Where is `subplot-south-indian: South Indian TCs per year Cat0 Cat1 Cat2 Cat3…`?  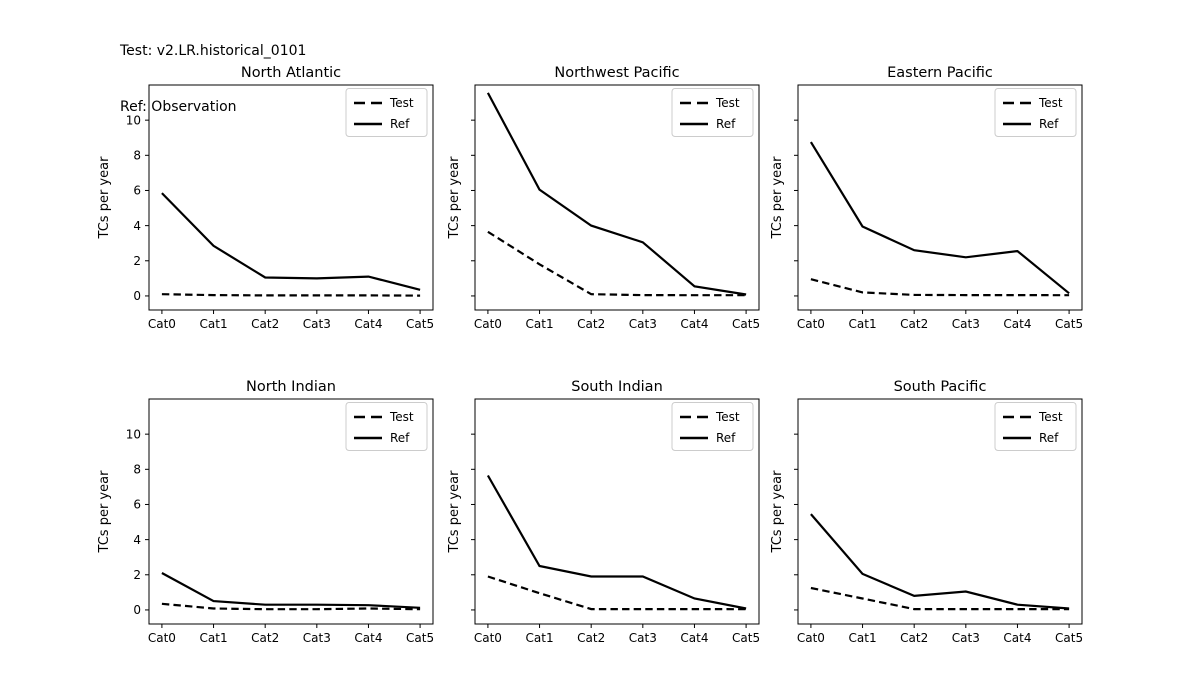
subplot-south-indian: South Indian TCs per year Cat0 Cat1 Cat2 Cat3… is located at coordinates (603, 512).